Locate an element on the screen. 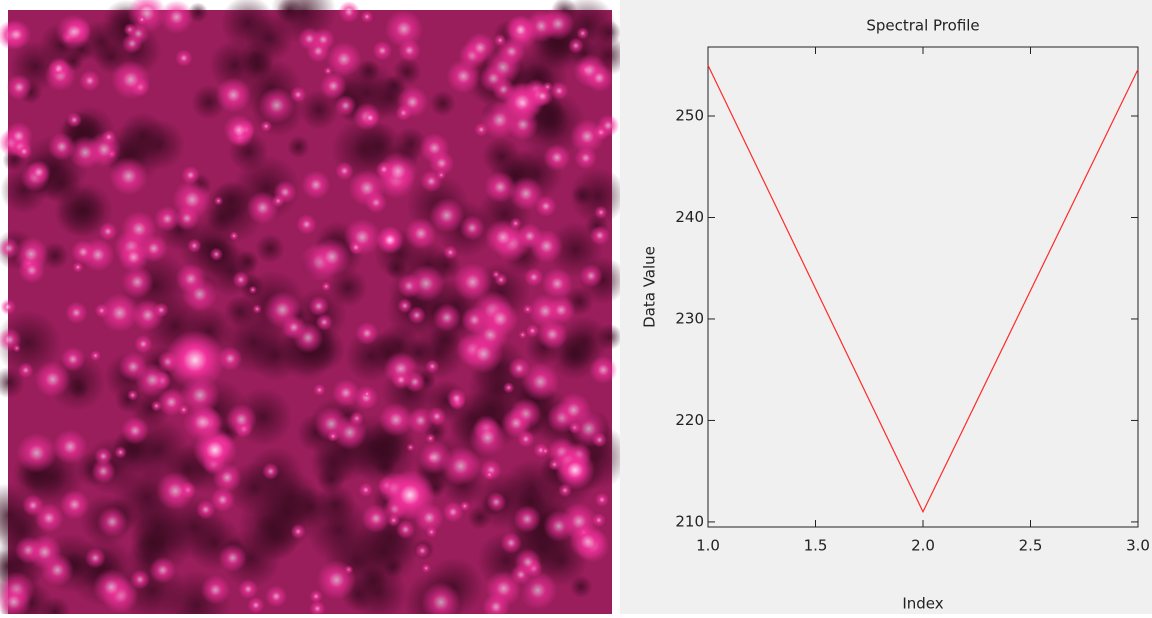 The width and height of the screenshot is (1152, 618). y-tick-label: 210 is located at coordinates (689, 521).